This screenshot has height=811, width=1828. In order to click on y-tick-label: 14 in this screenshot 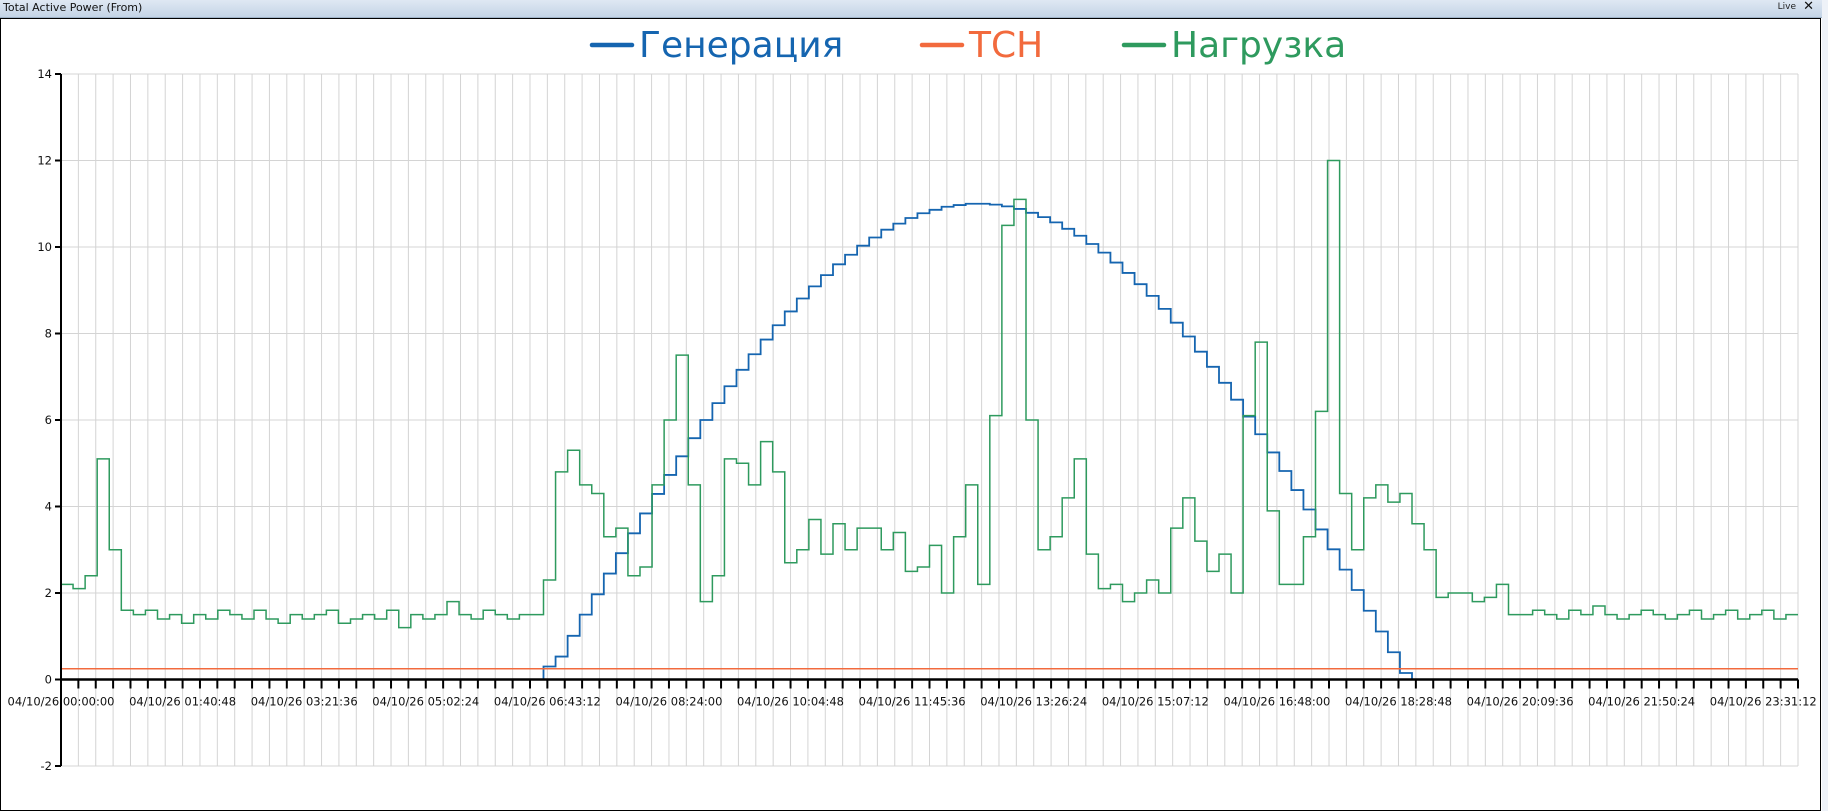, I will do `click(44, 74)`.